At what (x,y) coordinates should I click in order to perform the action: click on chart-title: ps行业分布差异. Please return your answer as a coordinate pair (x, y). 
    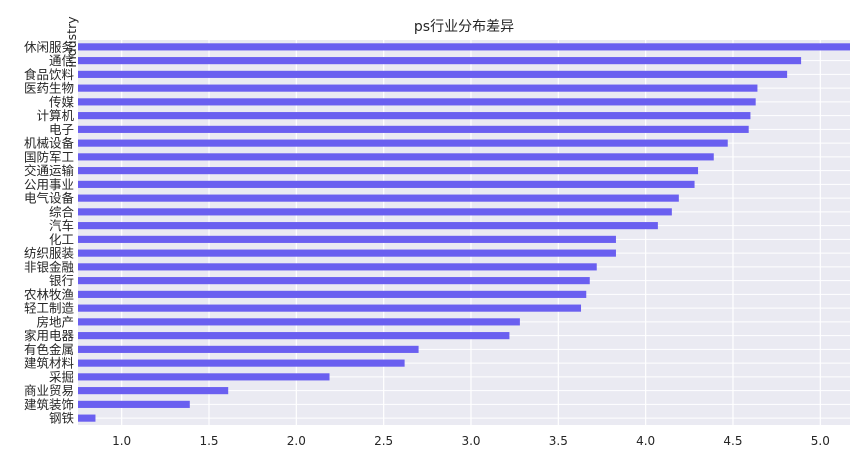
    Looking at the image, I should click on (464, 27).